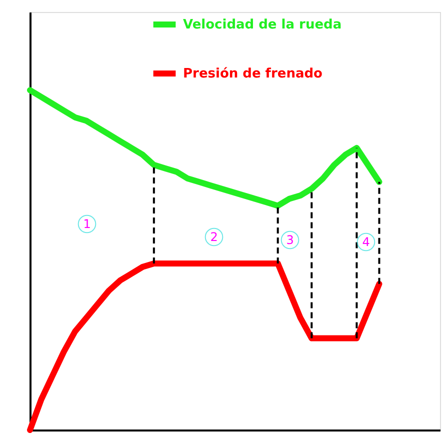 The image size is (448, 437). What do you see at coordinates (87, 224) in the screenshot?
I see `annotation: 1` at bounding box center [87, 224].